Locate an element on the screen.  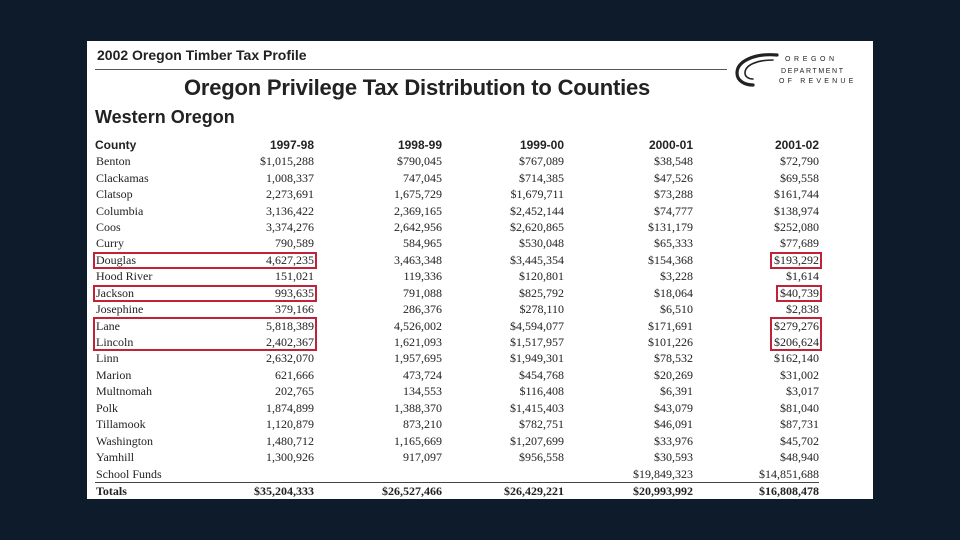
amount-cell: $3,228 is located at coordinates (676, 276).